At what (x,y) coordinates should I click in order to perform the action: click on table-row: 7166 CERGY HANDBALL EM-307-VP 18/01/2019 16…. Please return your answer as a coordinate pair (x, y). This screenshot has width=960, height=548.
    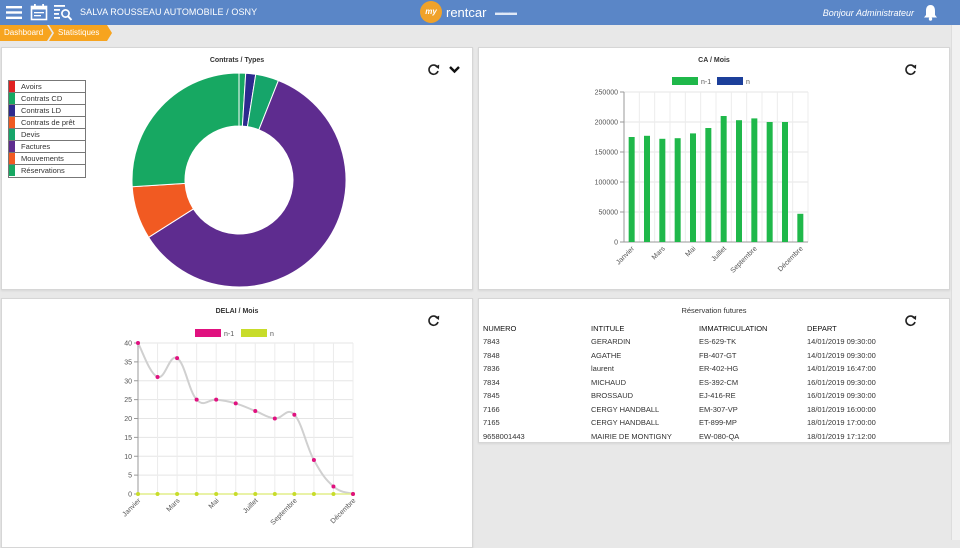
    Looking at the image, I should click on (695, 410).